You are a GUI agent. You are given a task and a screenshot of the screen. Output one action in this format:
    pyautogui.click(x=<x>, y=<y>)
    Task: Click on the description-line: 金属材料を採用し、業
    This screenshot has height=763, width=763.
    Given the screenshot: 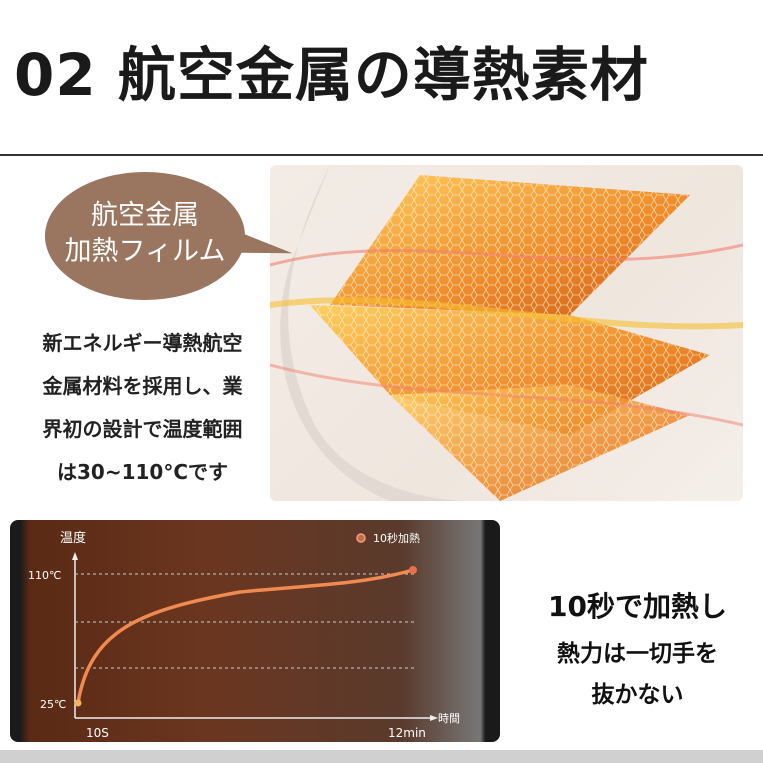 What is the action you would take?
    pyautogui.click(x=142, y=386)
    